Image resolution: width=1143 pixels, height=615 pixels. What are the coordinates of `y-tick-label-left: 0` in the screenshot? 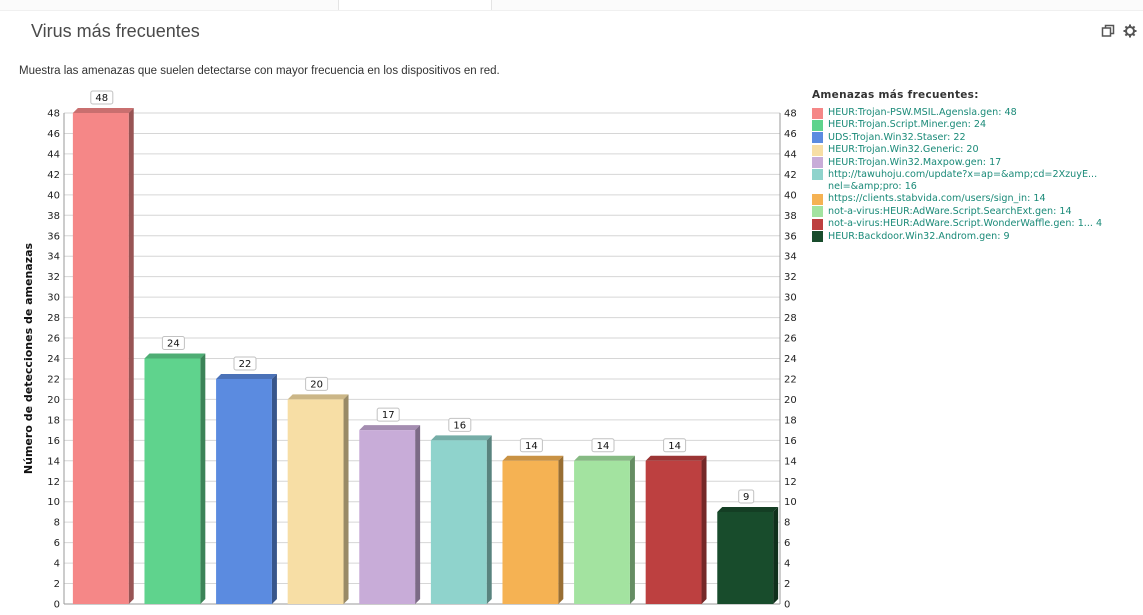 It's located at (57, 605).